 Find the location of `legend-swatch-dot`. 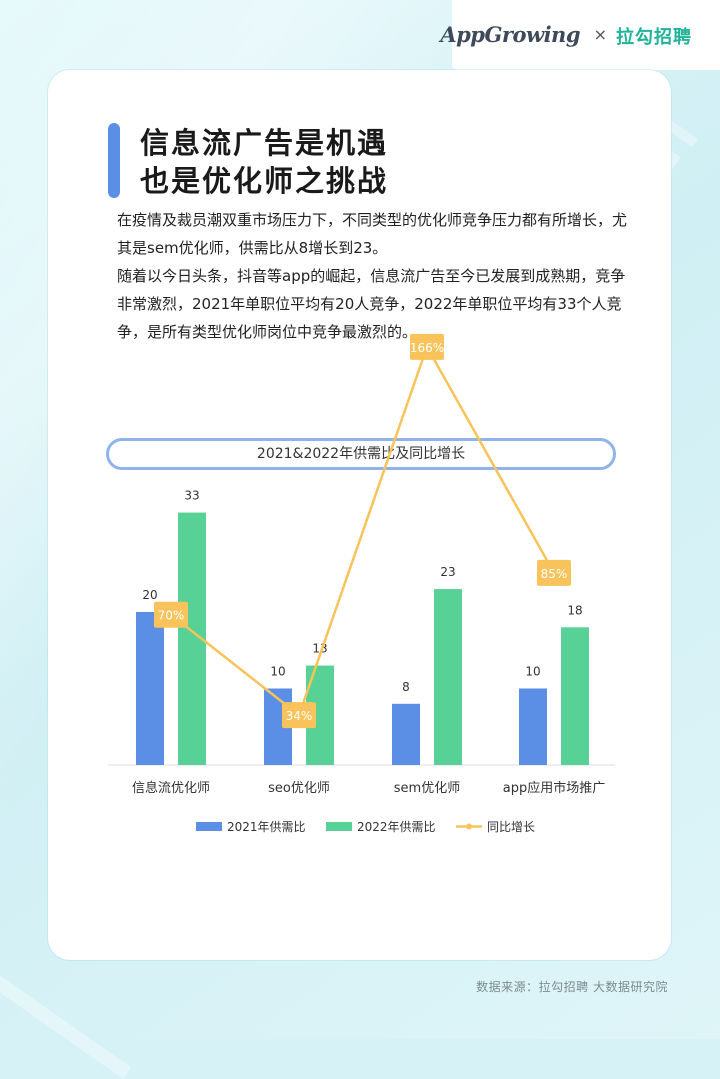

legend-swatch-dot is located at coordinates (469, 826).